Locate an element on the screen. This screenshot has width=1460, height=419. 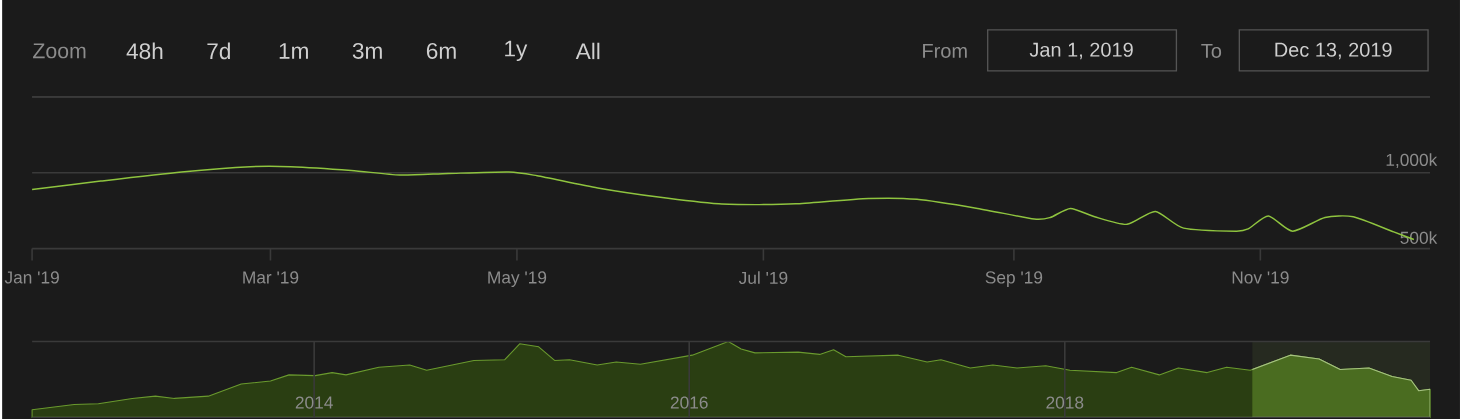
x-tick-label: Mar '19 is located at coordinates (271, 277).